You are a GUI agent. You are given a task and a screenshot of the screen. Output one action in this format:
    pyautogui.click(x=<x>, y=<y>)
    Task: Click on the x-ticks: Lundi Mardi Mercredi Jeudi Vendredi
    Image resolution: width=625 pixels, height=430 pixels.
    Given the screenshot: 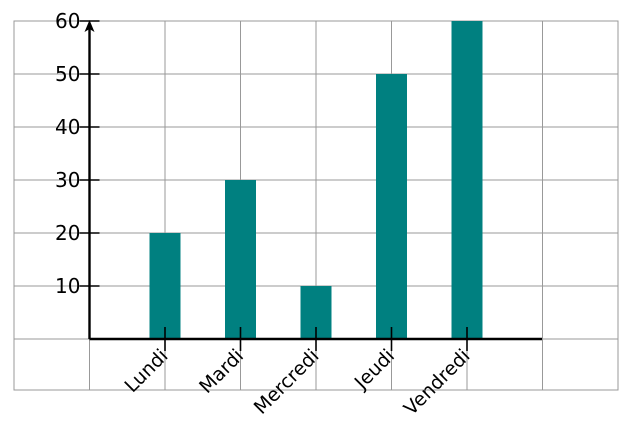 What is the action you would take?
    pyautogui.click(x=297, y=373)
    